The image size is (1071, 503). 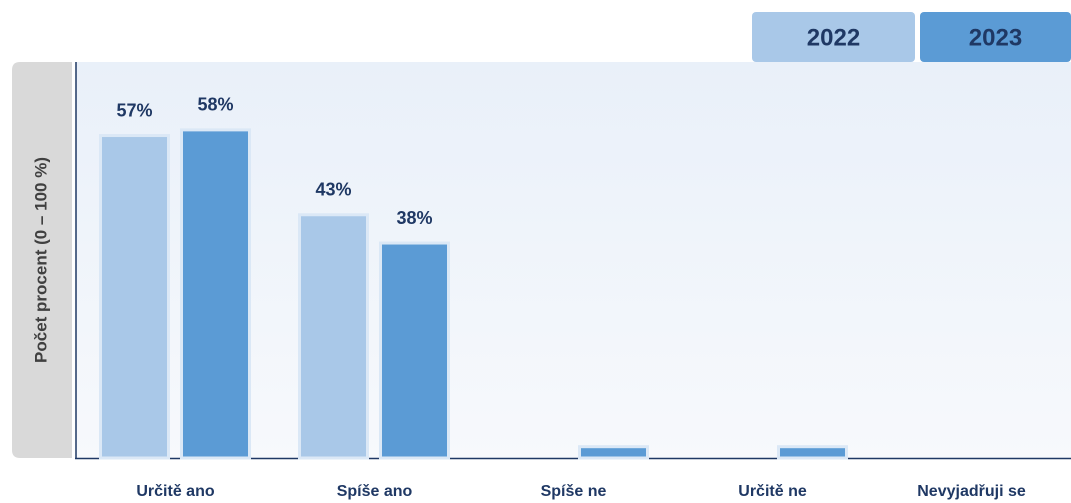 I want to click on x-tick-label: Spíše ne, so click(x=574, y=491).